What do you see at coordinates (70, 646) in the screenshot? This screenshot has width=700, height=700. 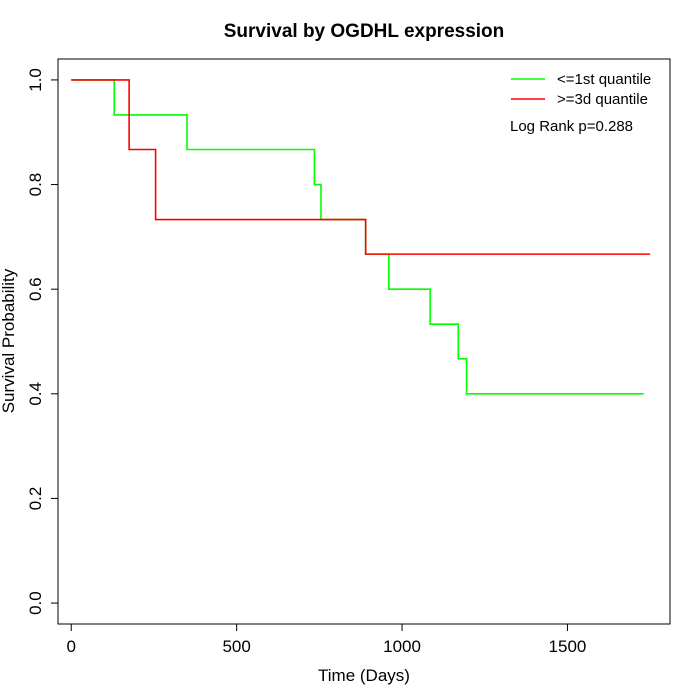 I see `x-tick-label: 0` at bounding box center [70, 646].